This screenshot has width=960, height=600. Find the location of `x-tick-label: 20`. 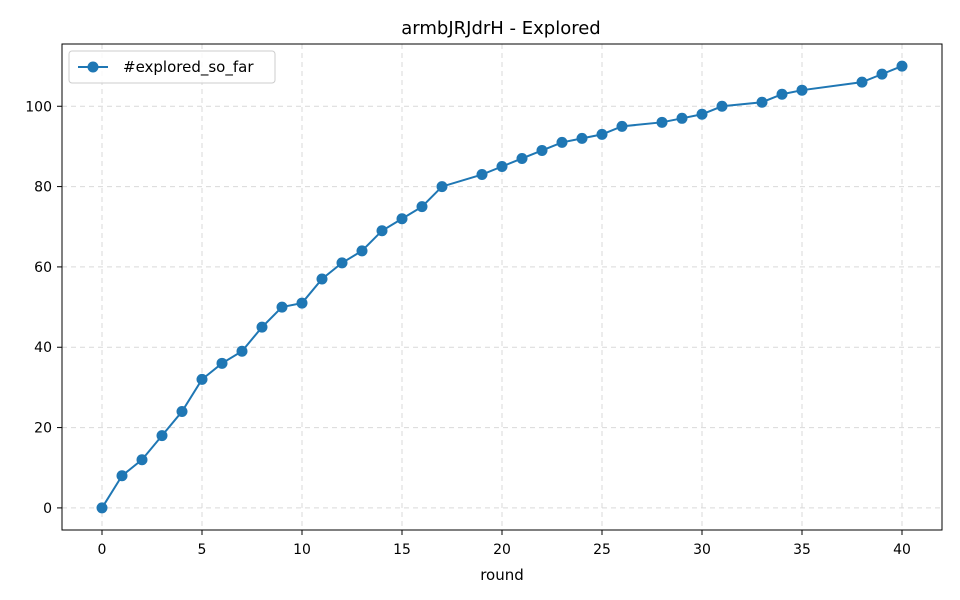

x-tick-label: 20 is located at coordinates (502, 550).